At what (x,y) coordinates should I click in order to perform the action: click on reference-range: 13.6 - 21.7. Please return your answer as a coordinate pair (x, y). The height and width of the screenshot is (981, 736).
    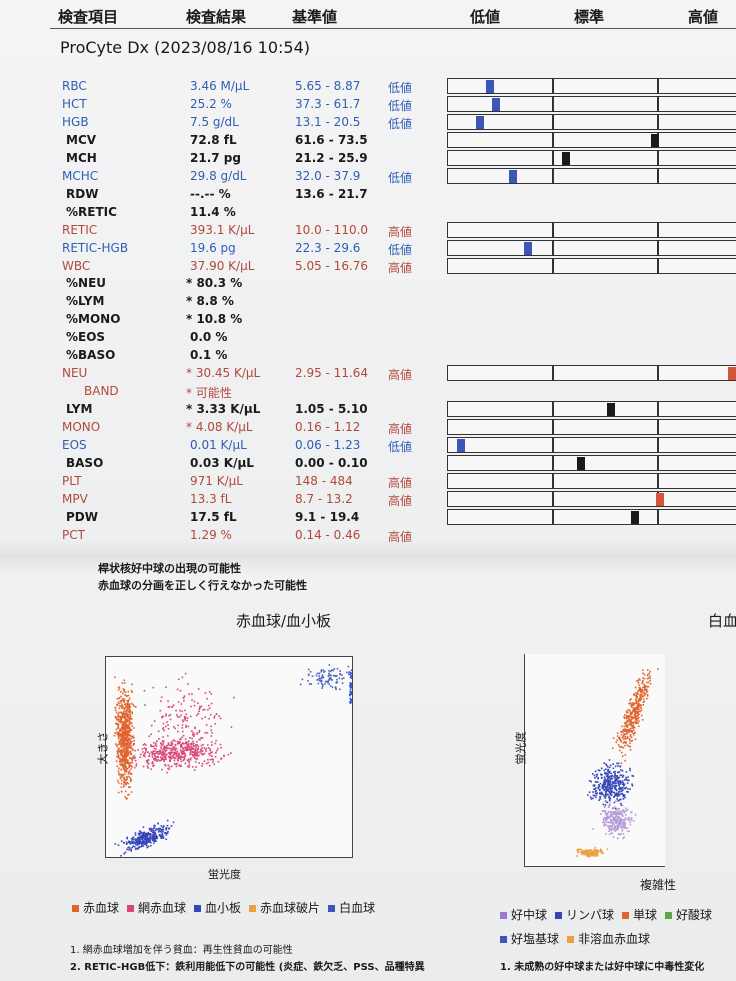
    Looking at the image, I should click on (331, 193).